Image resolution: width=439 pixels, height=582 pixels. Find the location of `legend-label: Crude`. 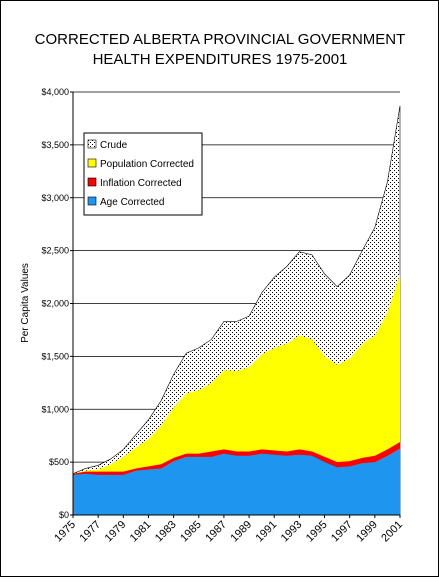

legend-label: Crude is located at coordinates (114, 145).